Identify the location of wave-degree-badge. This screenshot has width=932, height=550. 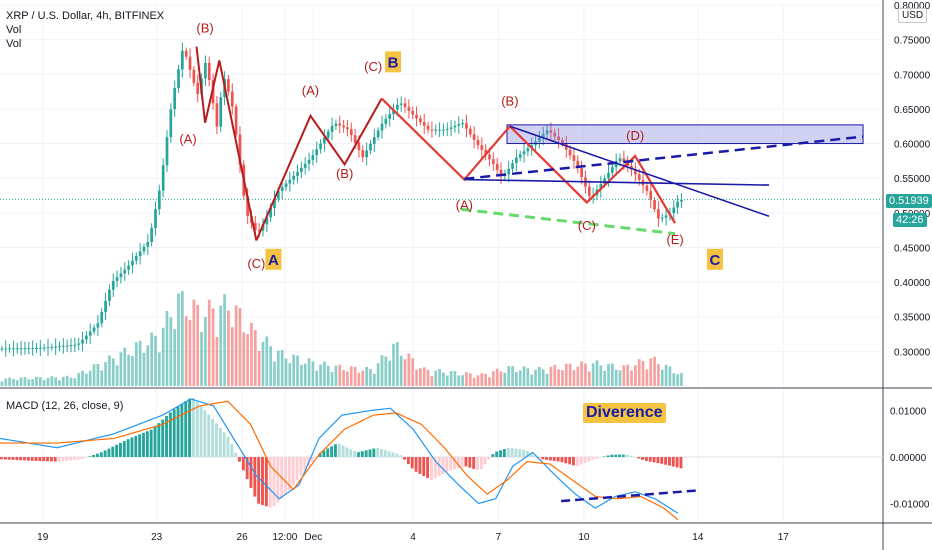
(714, 259).